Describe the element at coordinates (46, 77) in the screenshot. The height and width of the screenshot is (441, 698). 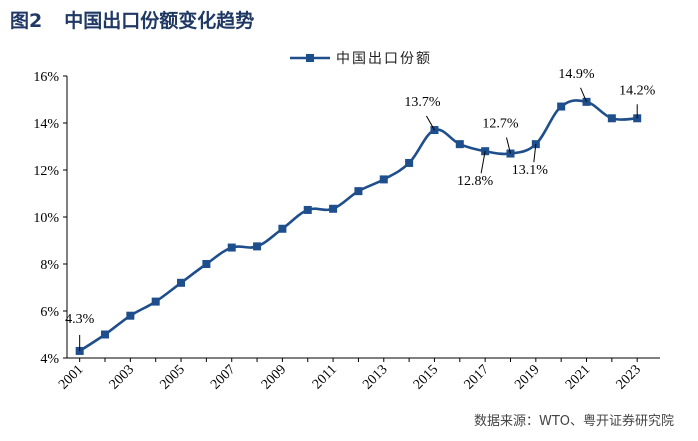
I see `y-tick-label: 16%` at that location.